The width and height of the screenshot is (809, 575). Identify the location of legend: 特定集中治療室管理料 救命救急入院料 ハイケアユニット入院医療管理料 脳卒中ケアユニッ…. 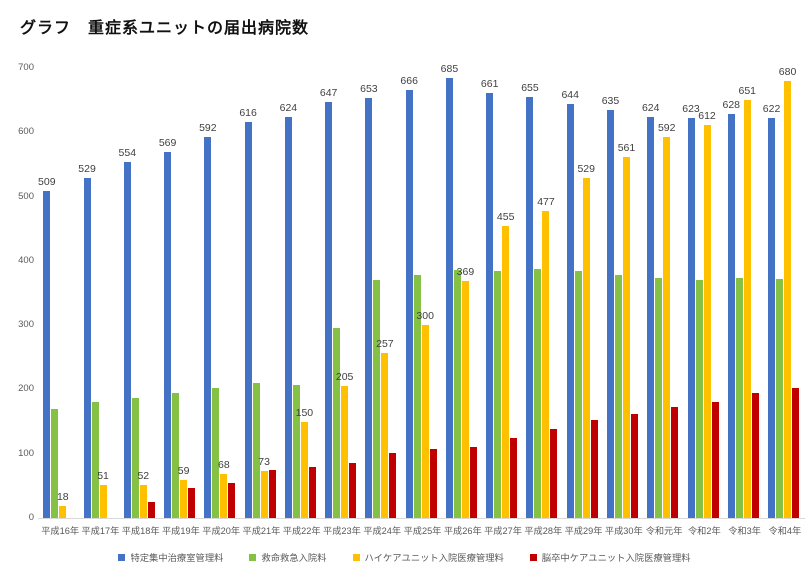
(404, 557).